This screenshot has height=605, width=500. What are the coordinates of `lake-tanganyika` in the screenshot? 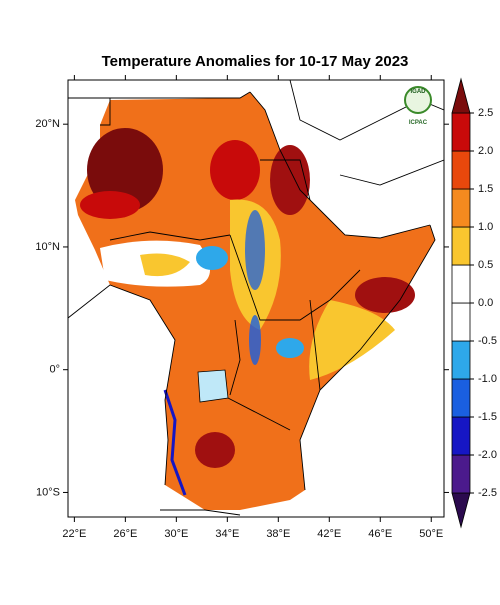 It's located at (175, 442).